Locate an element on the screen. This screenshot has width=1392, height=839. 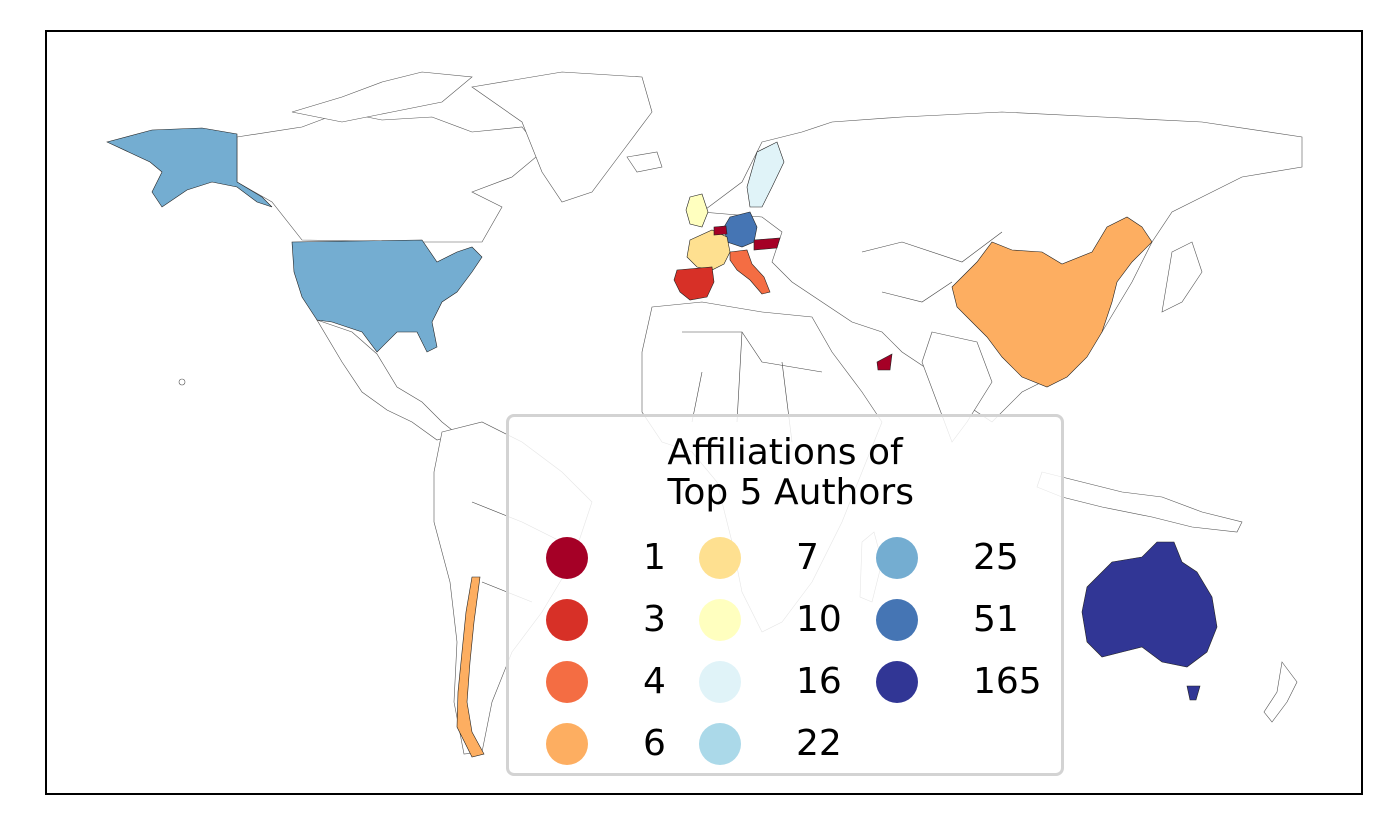
country-uae is located at coordinates (884, 362).